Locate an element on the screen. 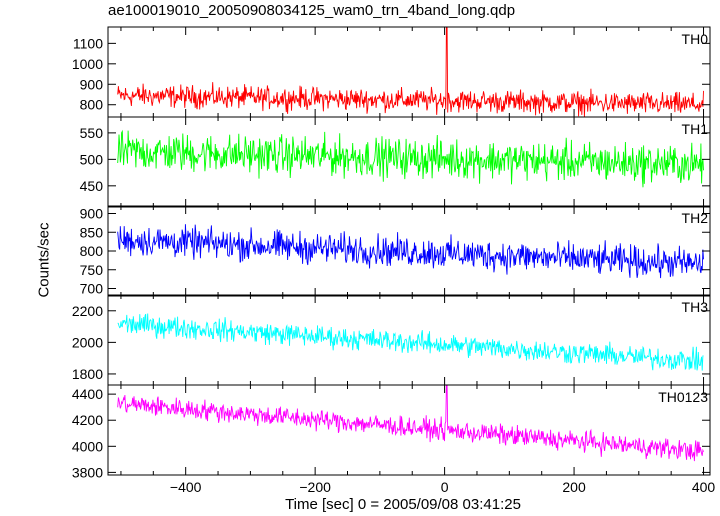  y-tick-label: 1100 is located at coordinates (88, 43).